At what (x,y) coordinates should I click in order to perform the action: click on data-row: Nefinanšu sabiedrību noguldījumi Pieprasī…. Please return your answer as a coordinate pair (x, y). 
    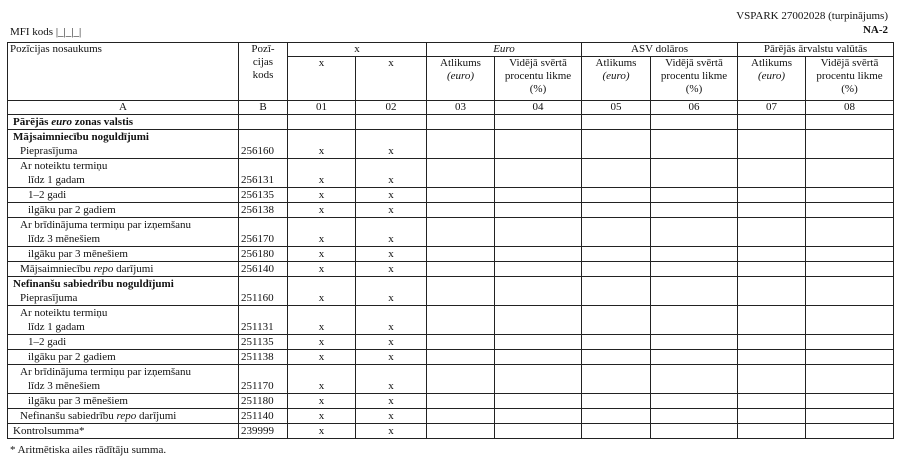
    Looking at the image, I should click on (451, 291).